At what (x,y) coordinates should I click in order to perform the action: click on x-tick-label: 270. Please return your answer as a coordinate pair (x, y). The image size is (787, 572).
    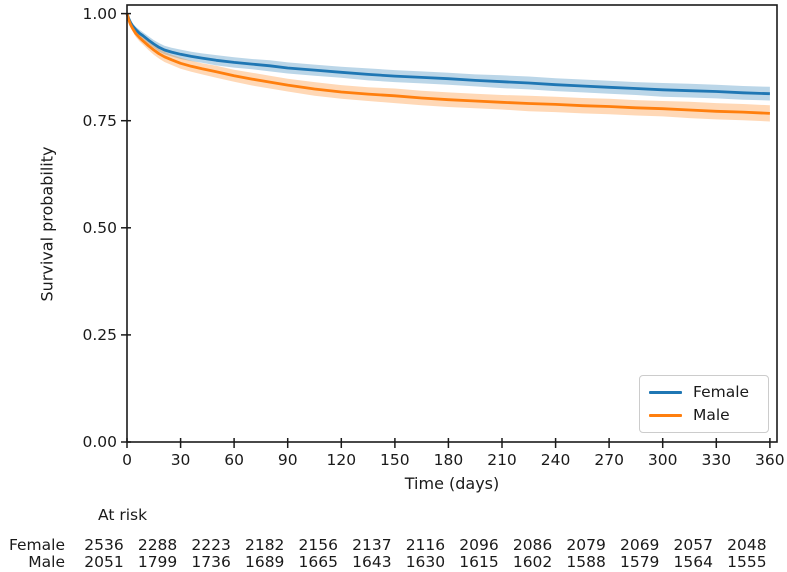
    Looking at the image, I should click on (609, 460).